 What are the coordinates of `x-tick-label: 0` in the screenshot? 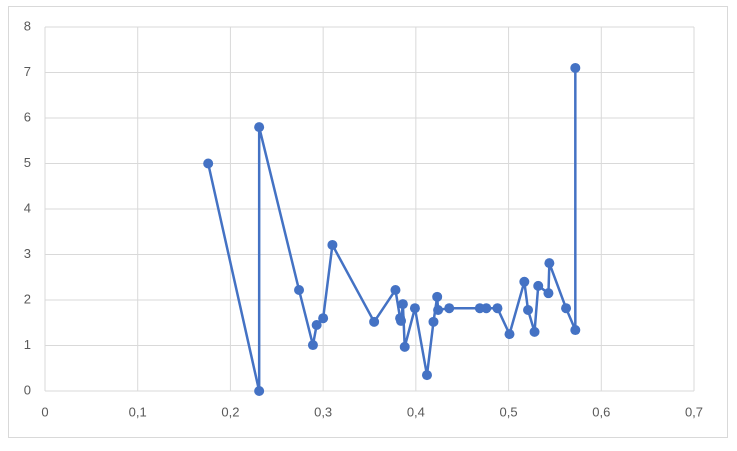 It's located at (44, 411).